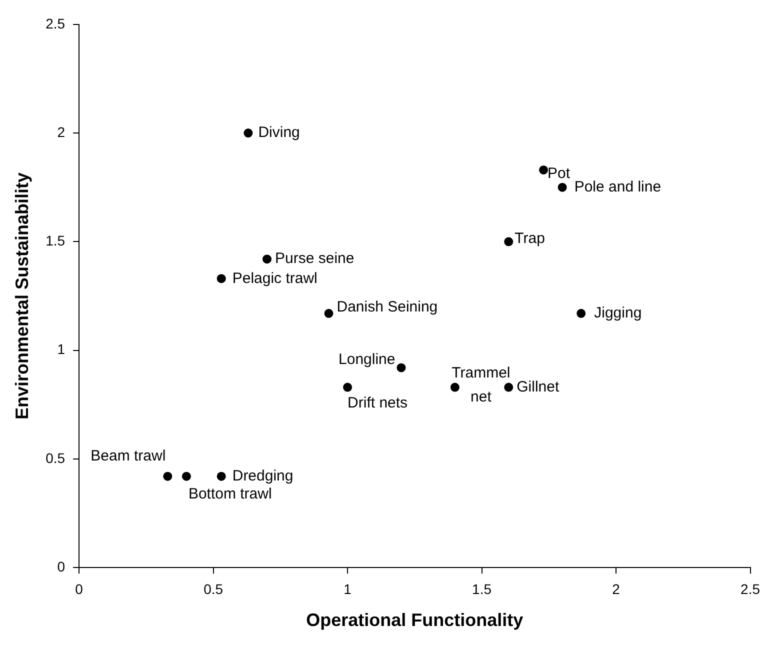 Image resolution: width=776 pixels, height=648 pixels. Describe the element at coordinates (559, 173) in the screenshot. I see `annotation: Pot` at that location.